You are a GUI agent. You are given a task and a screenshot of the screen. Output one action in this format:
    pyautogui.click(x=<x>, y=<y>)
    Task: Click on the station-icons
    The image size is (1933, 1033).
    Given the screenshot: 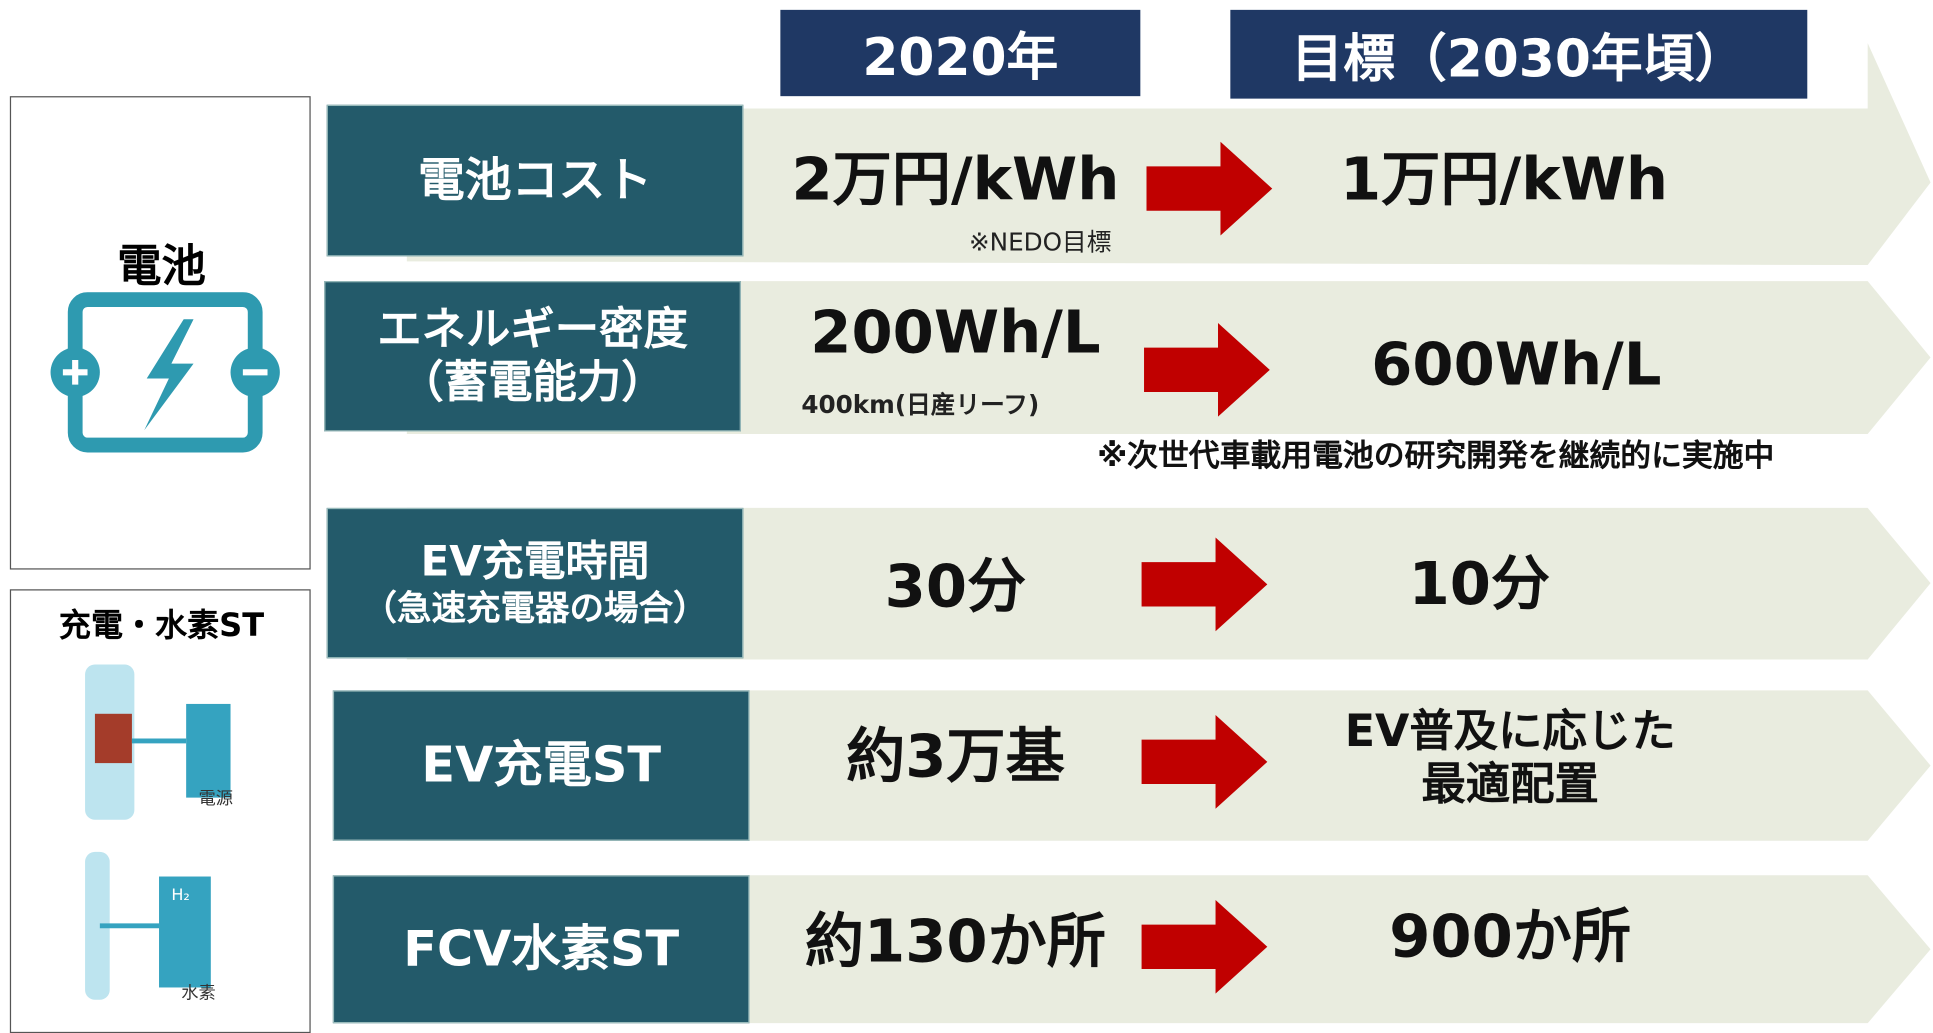 What is the action you would take?
    pyautogui.click(x=158, y=832)
    